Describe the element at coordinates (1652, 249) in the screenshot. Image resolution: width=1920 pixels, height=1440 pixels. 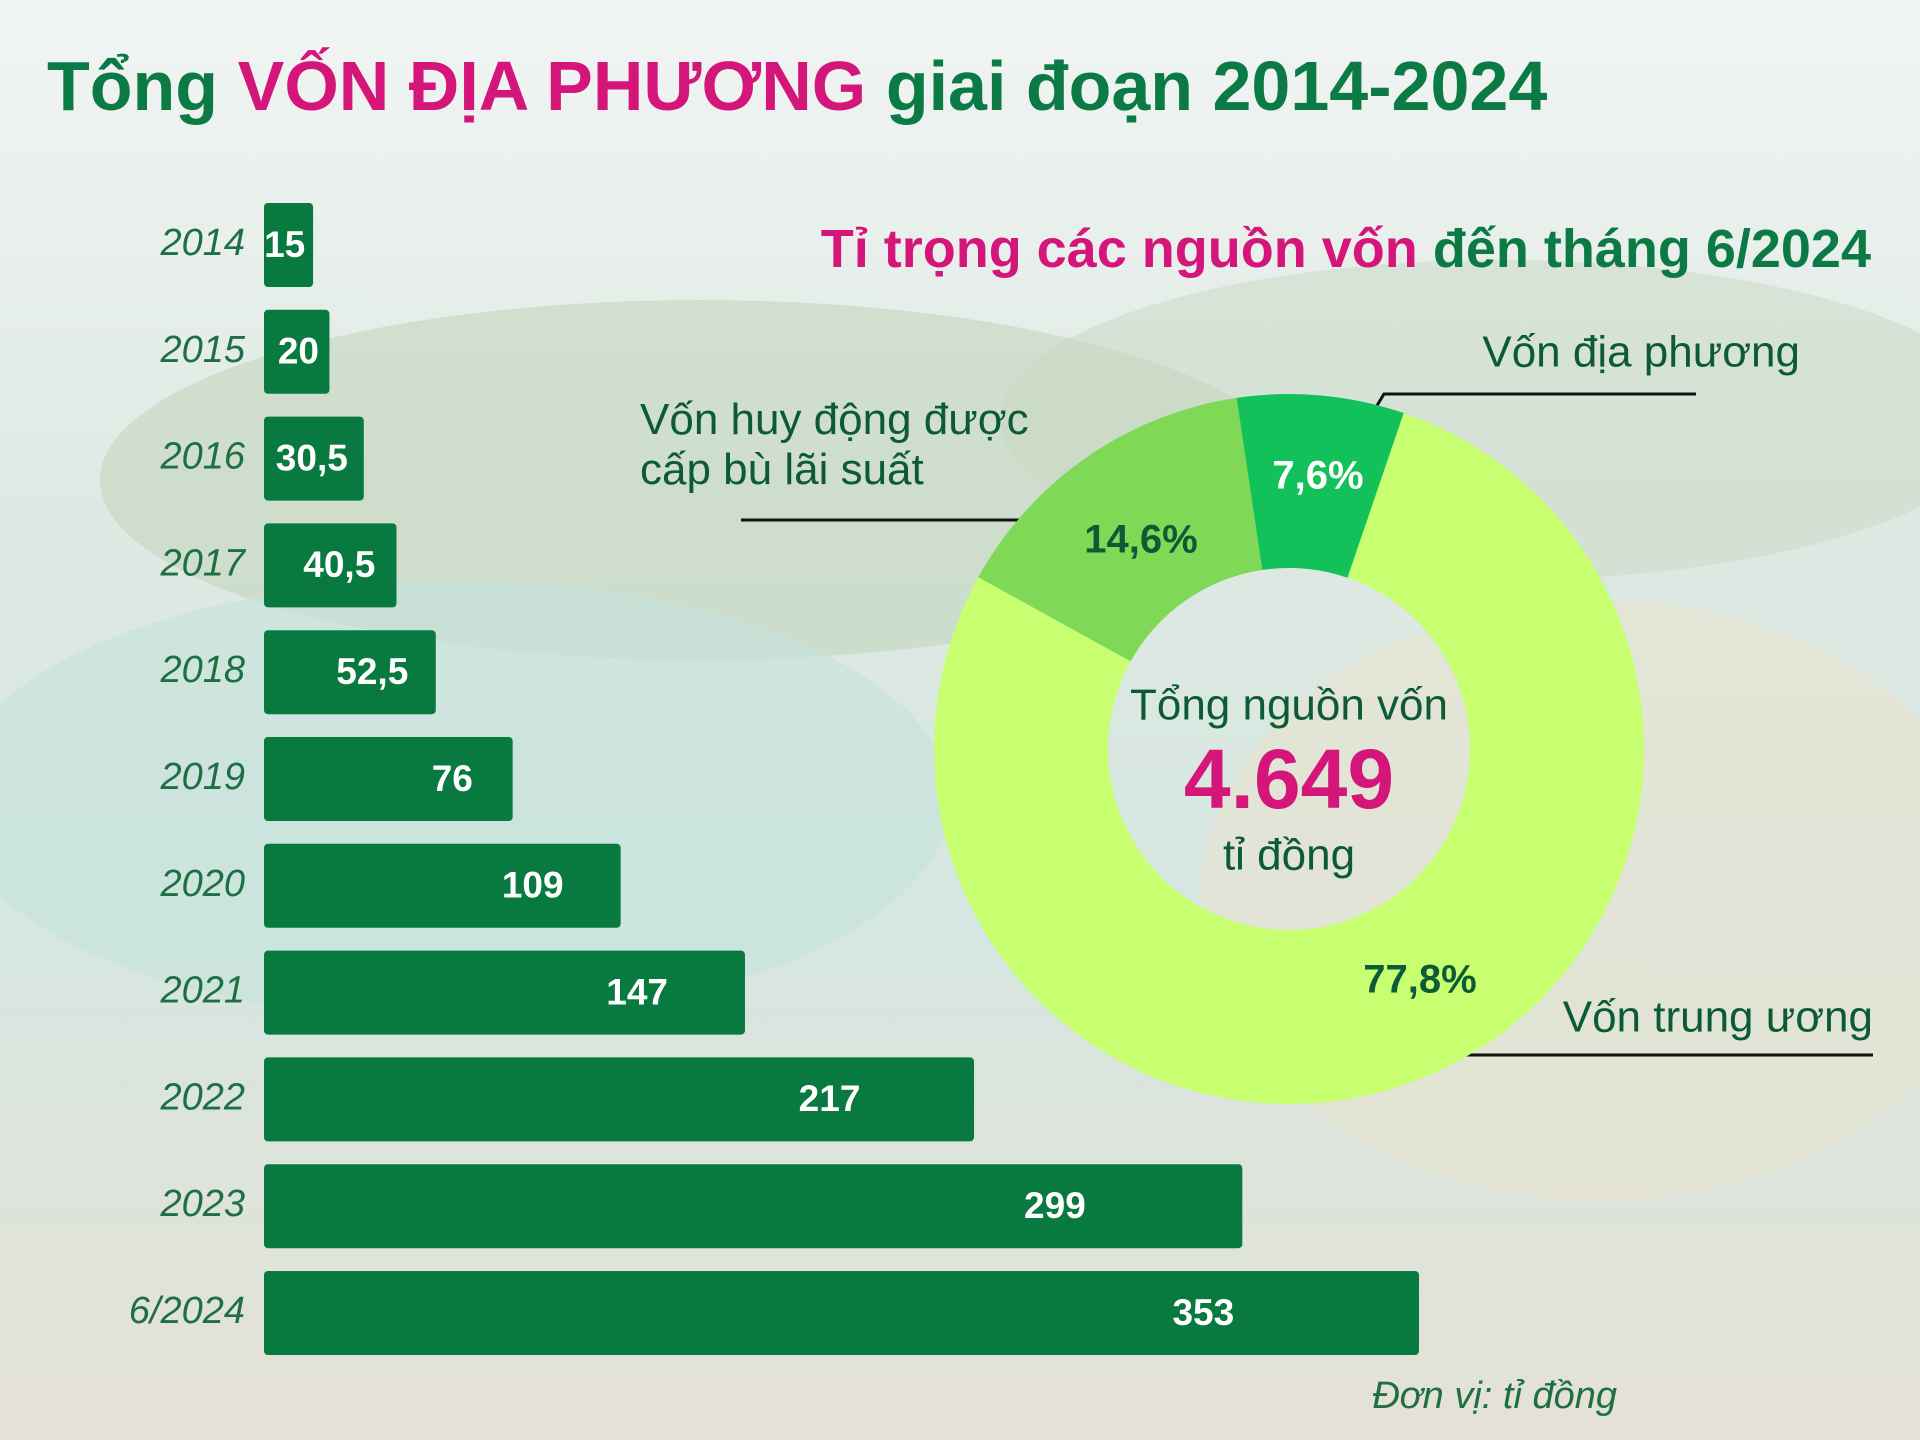
I see `title-part: đến tháng 6/2024` at that location.